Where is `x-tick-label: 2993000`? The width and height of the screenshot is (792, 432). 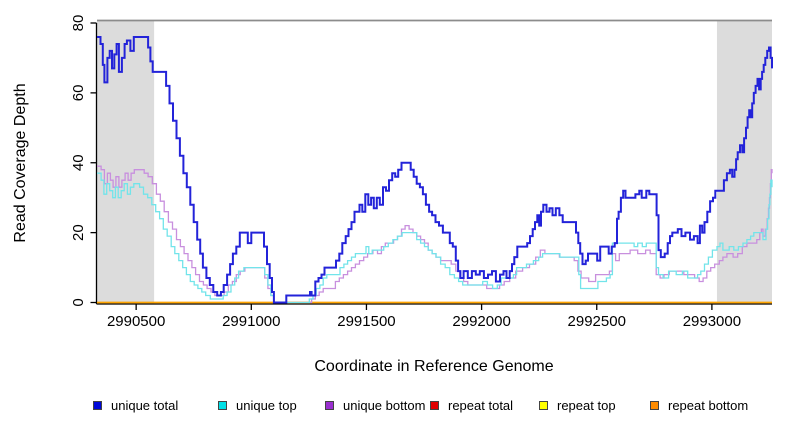
x-tick-label: 2993000 is located at coordinates (712, 321).